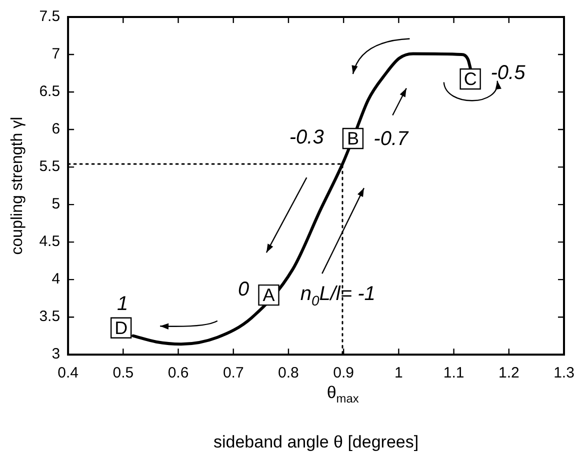 Image resolution: width=586 pixels, height=457 pixels. What do you see at coordinates (68, 373) in the screenshot?
I see `x-tick-label: 0.4` at bounding box center [68, 373].